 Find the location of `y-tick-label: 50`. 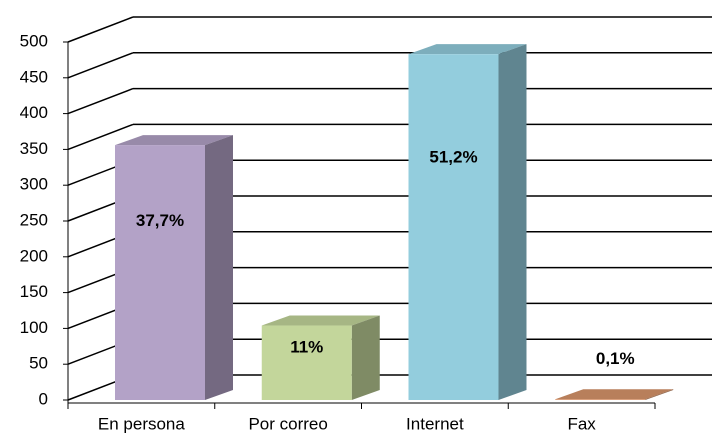

y-tick-label: 50 is located at coordinates (38, 363).